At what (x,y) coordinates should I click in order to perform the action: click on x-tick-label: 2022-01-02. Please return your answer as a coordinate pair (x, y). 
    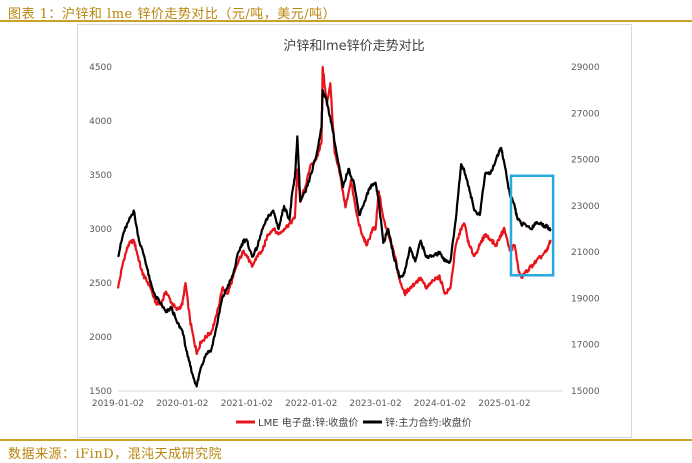
    Looking at the image, I should click on (311, 404).